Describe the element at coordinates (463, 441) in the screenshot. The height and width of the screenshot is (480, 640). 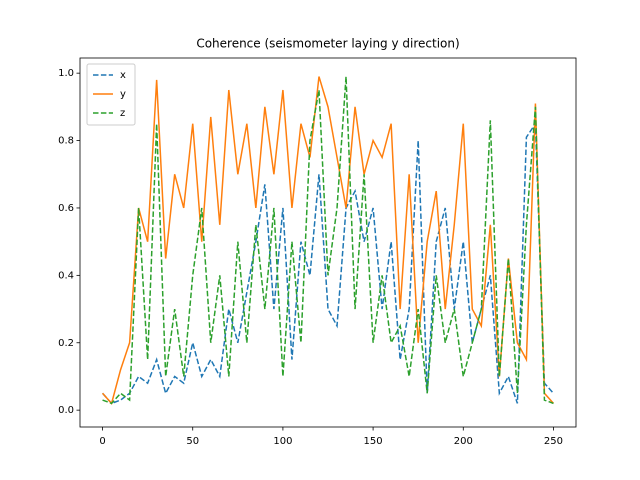
I see `x-tick-label: 200` at that location.